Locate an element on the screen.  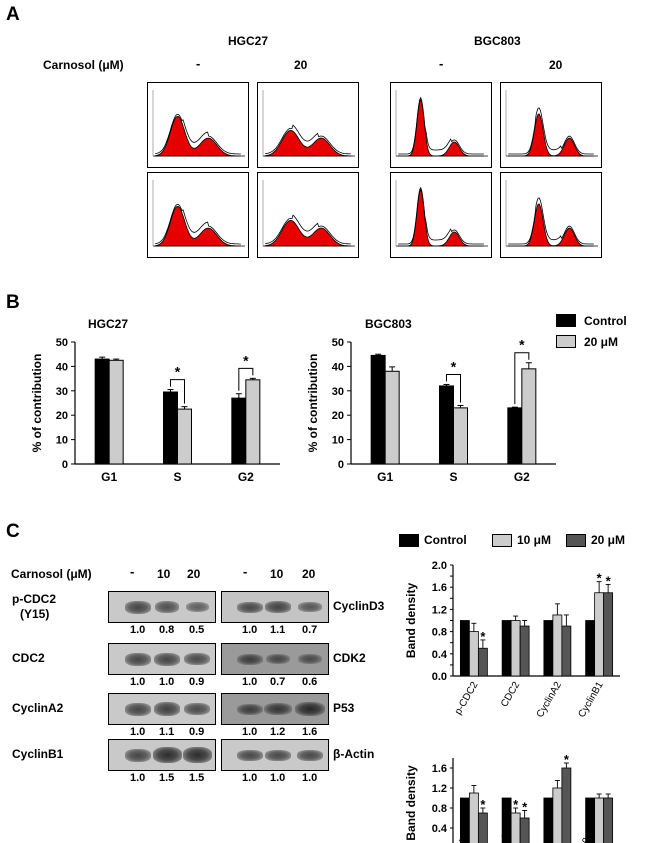
x-tick-label: G1 is located at coordinates (385, 477).